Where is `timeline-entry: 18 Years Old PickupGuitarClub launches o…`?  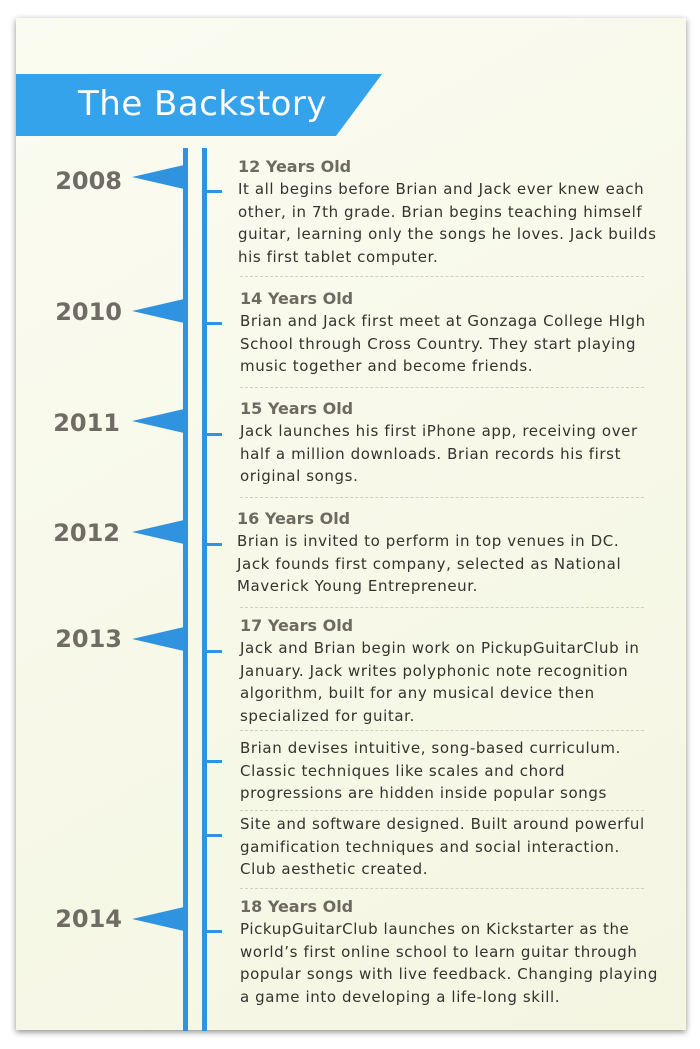
timeline-entry: 18 Years Old PickupGuitarClub launches o… is located at coordinates (450, 952).